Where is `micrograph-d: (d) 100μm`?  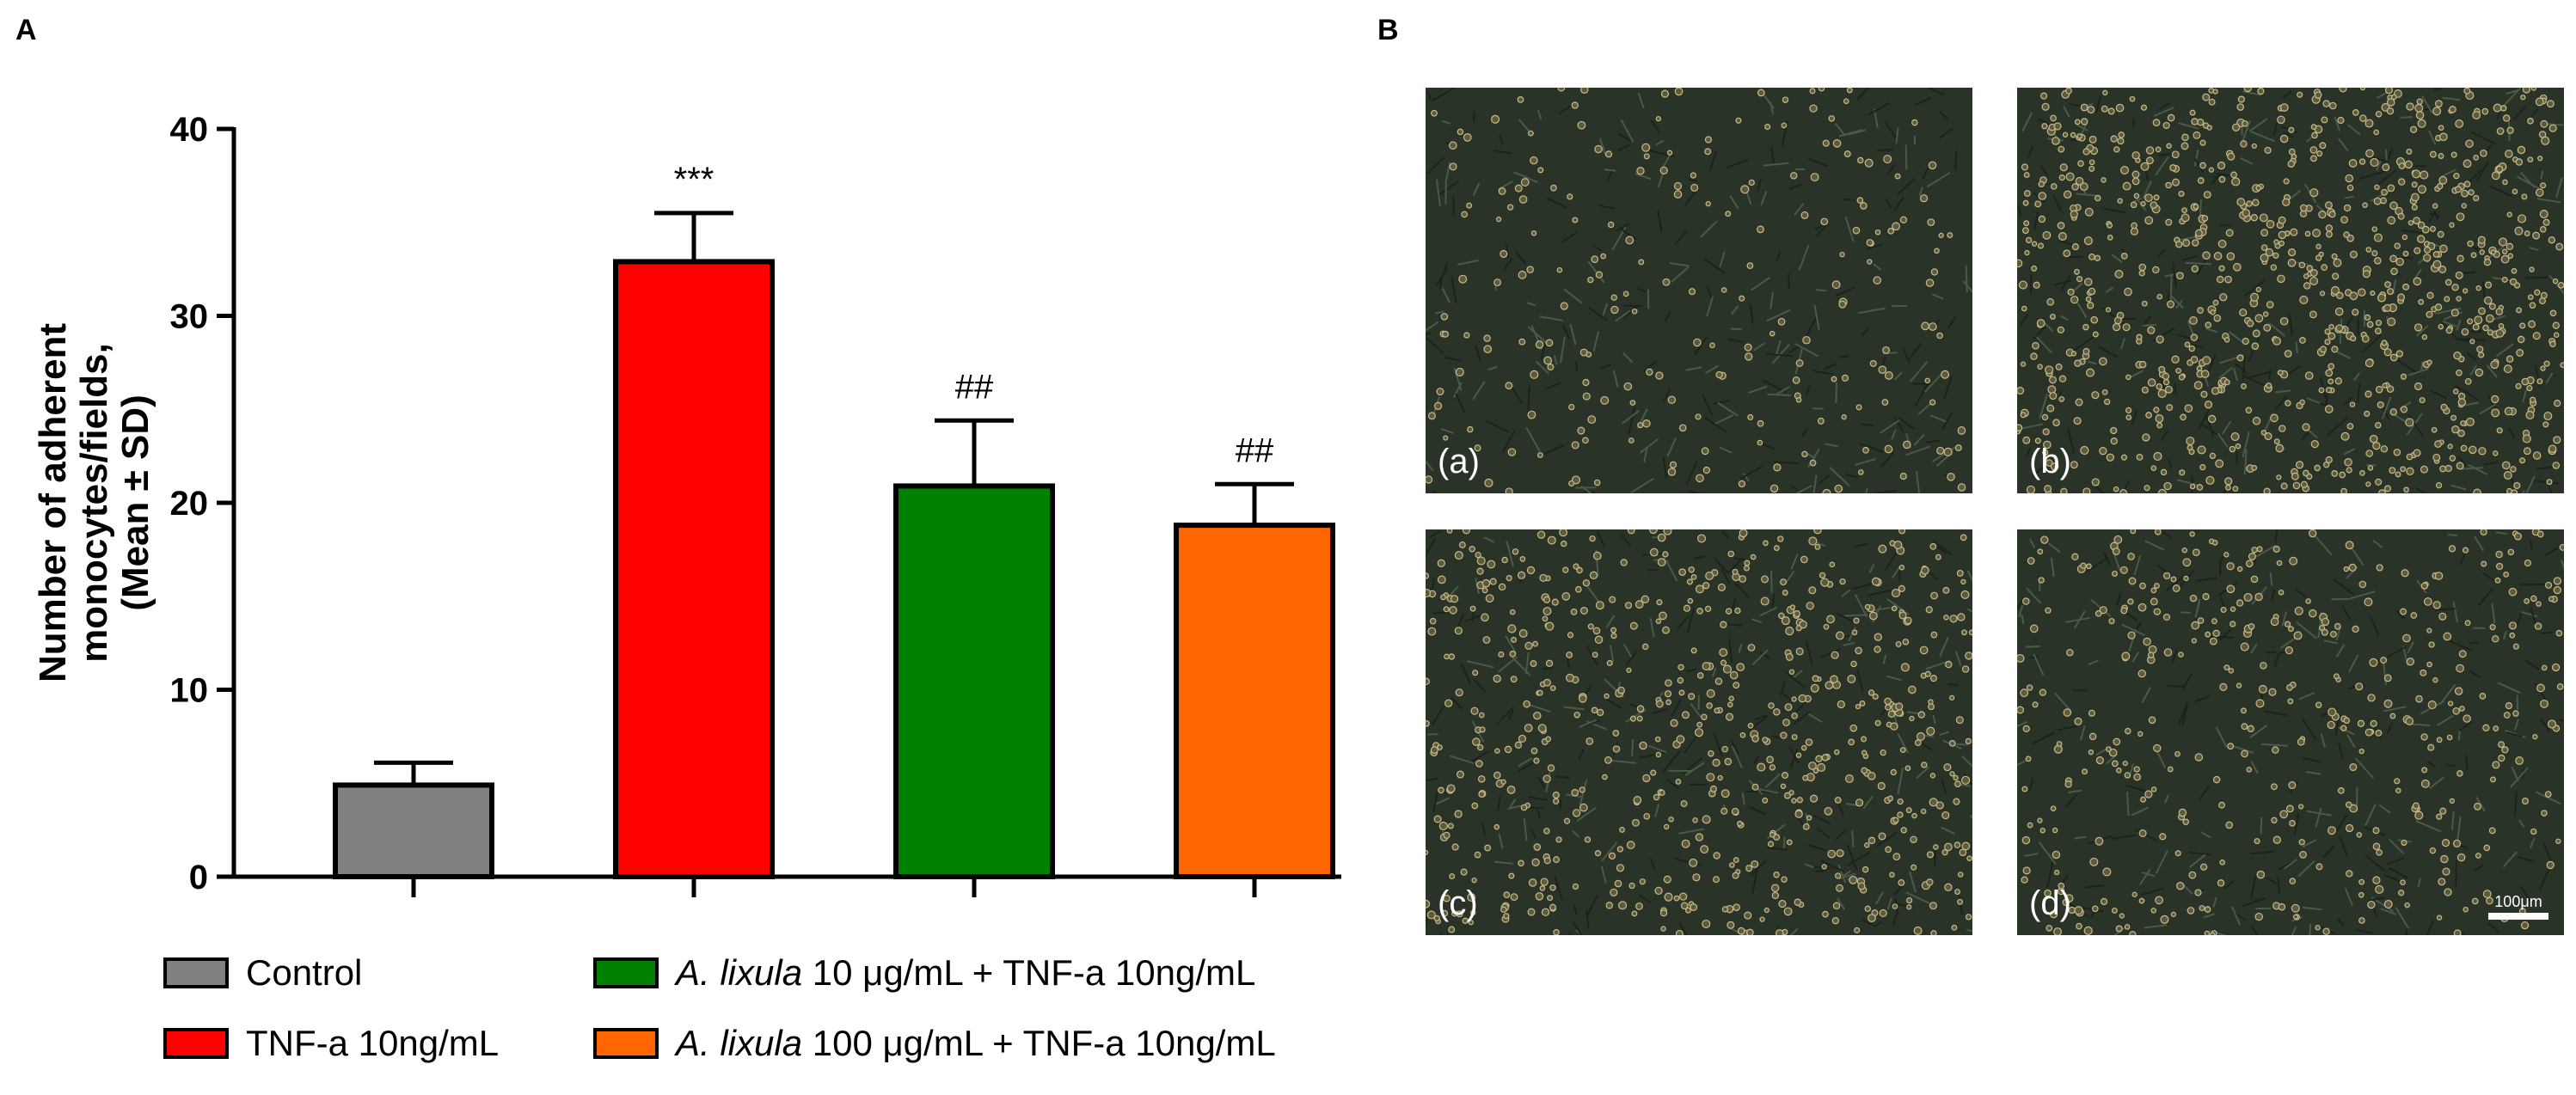 micrograph-d: (d) 100μm is located at coordinates (2290, 732).